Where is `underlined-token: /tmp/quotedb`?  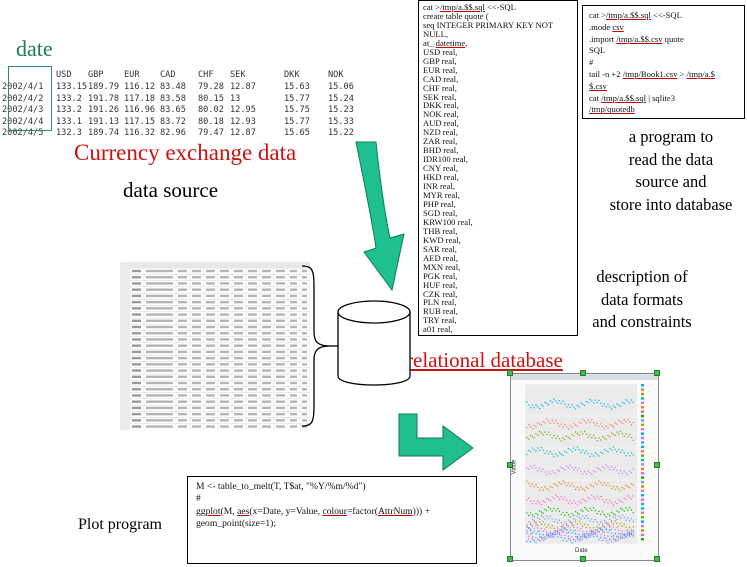
underlined-token: /tmp/quotedb is located at coordinates (612, 109).